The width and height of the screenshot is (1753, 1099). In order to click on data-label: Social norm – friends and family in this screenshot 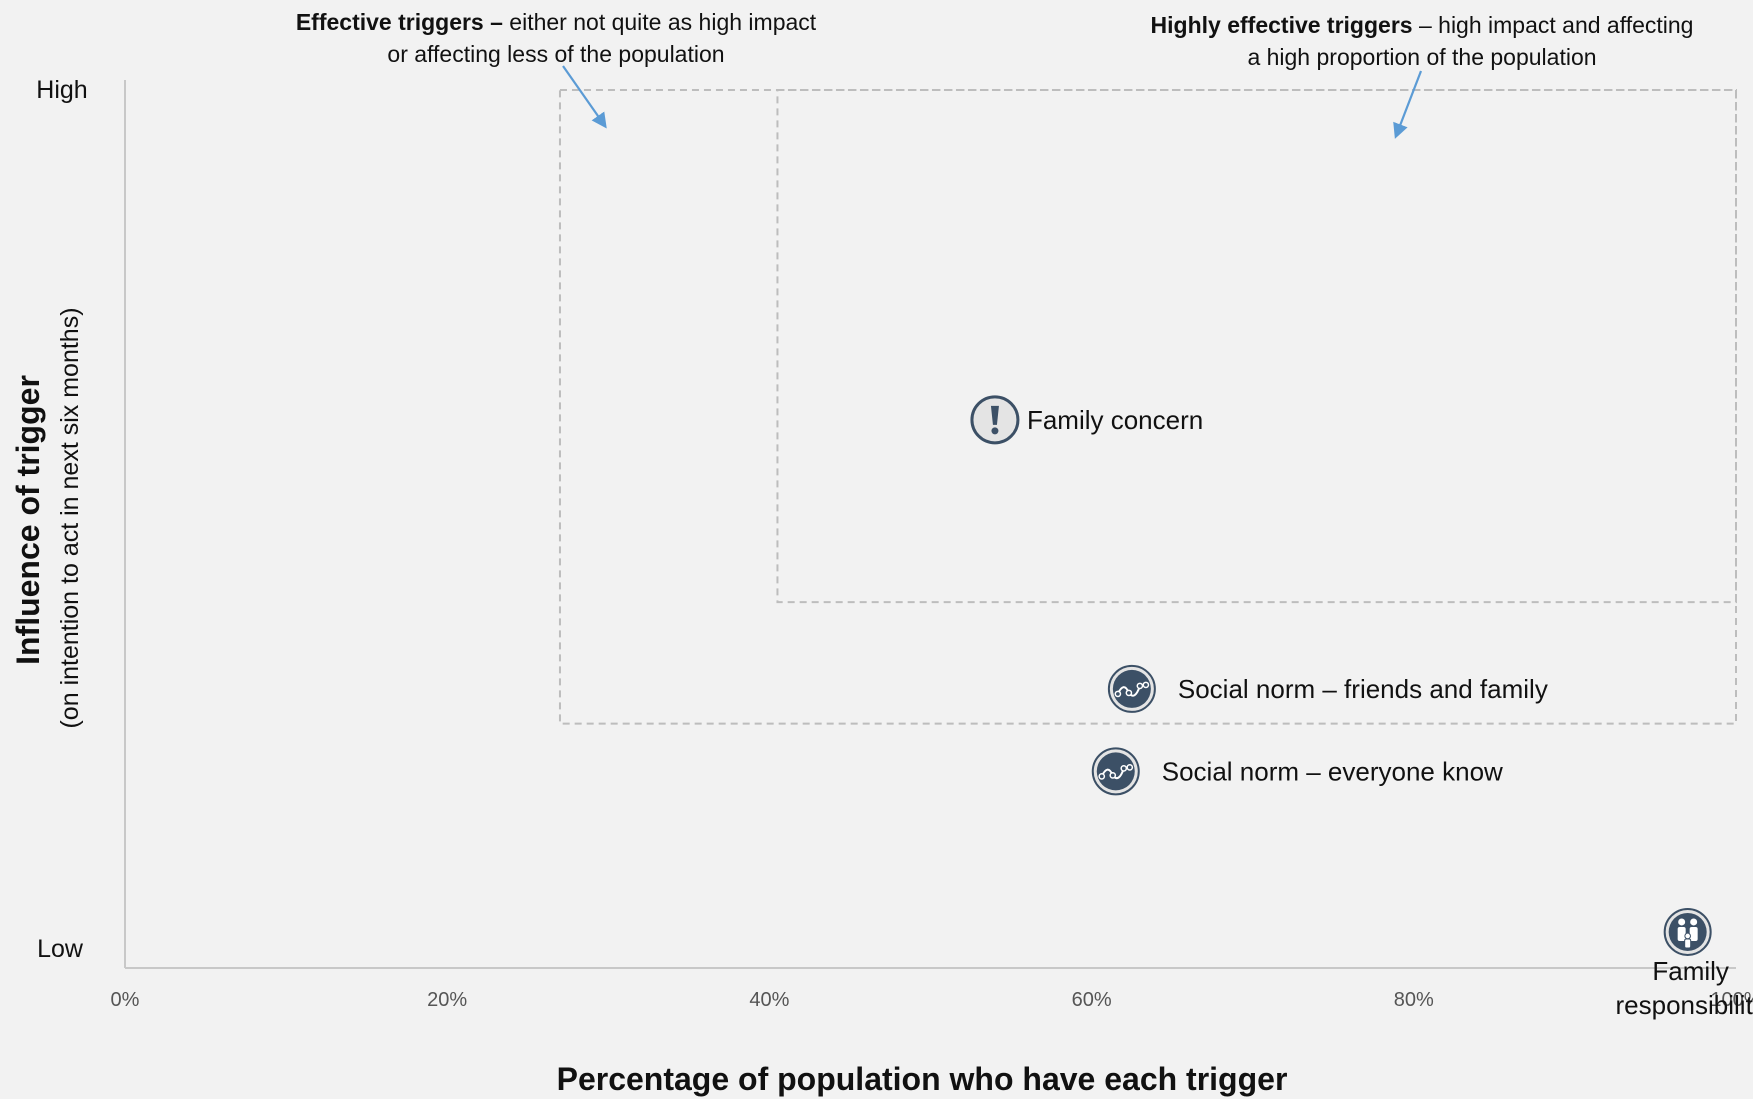, I will do `click(1363, 689)`.